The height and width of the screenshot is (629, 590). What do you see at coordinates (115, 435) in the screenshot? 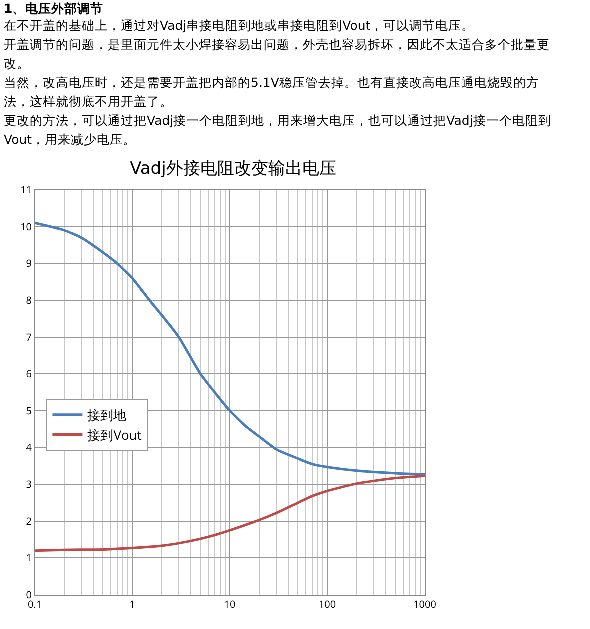
I see `legend-label: 接到Vout` at bounding box center [115, 435].